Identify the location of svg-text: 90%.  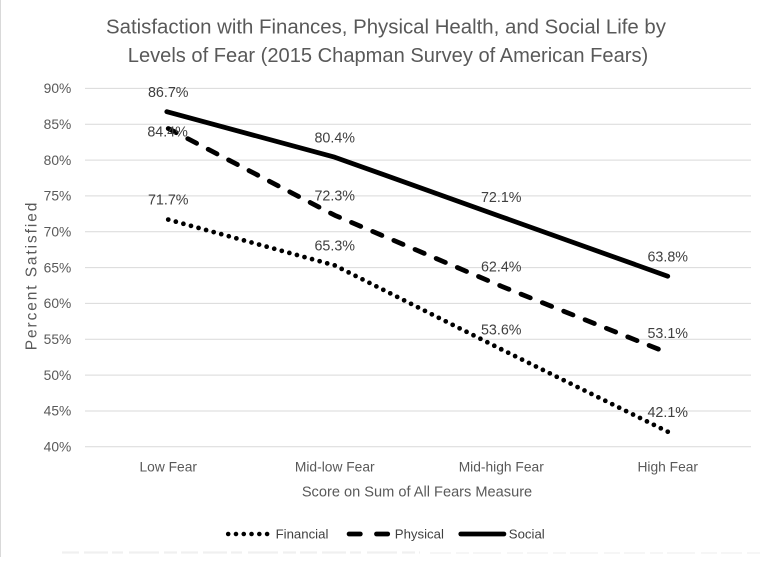
(58, 88).